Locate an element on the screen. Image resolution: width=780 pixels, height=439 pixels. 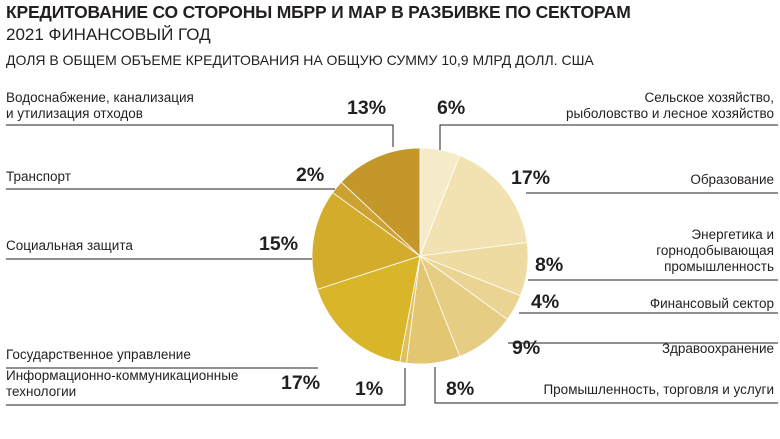
label-line: горнодобывающая is located at coordinates (715, 250).